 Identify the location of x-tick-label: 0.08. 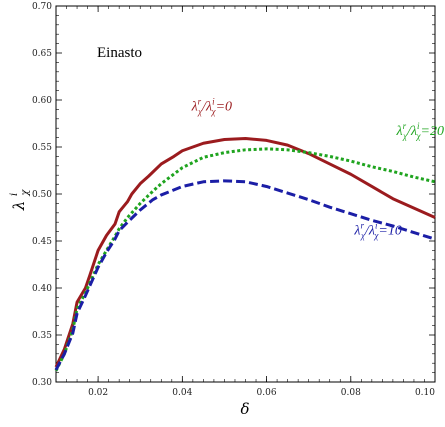
(351, 393).